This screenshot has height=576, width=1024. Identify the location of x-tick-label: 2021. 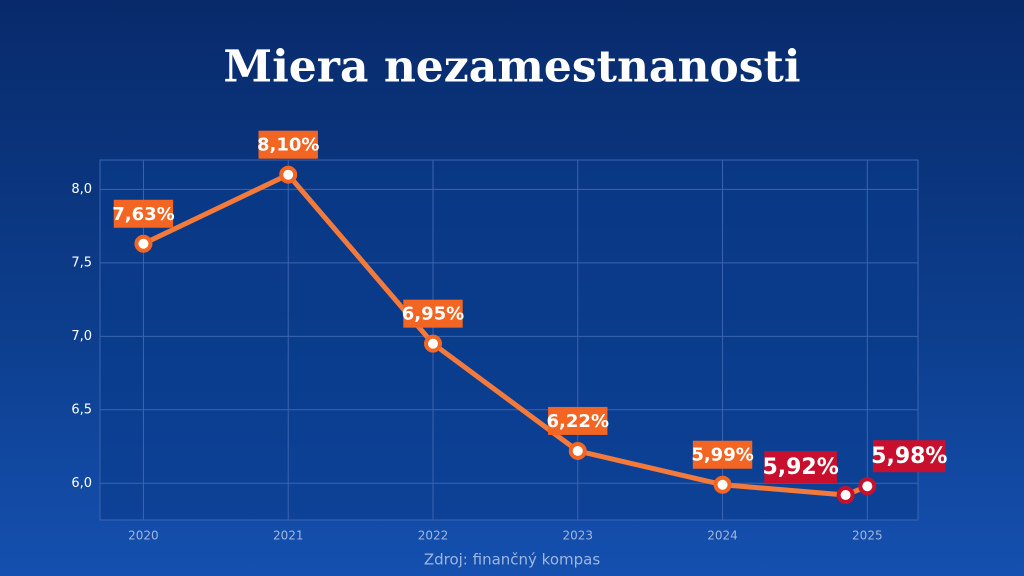
(288, 536).